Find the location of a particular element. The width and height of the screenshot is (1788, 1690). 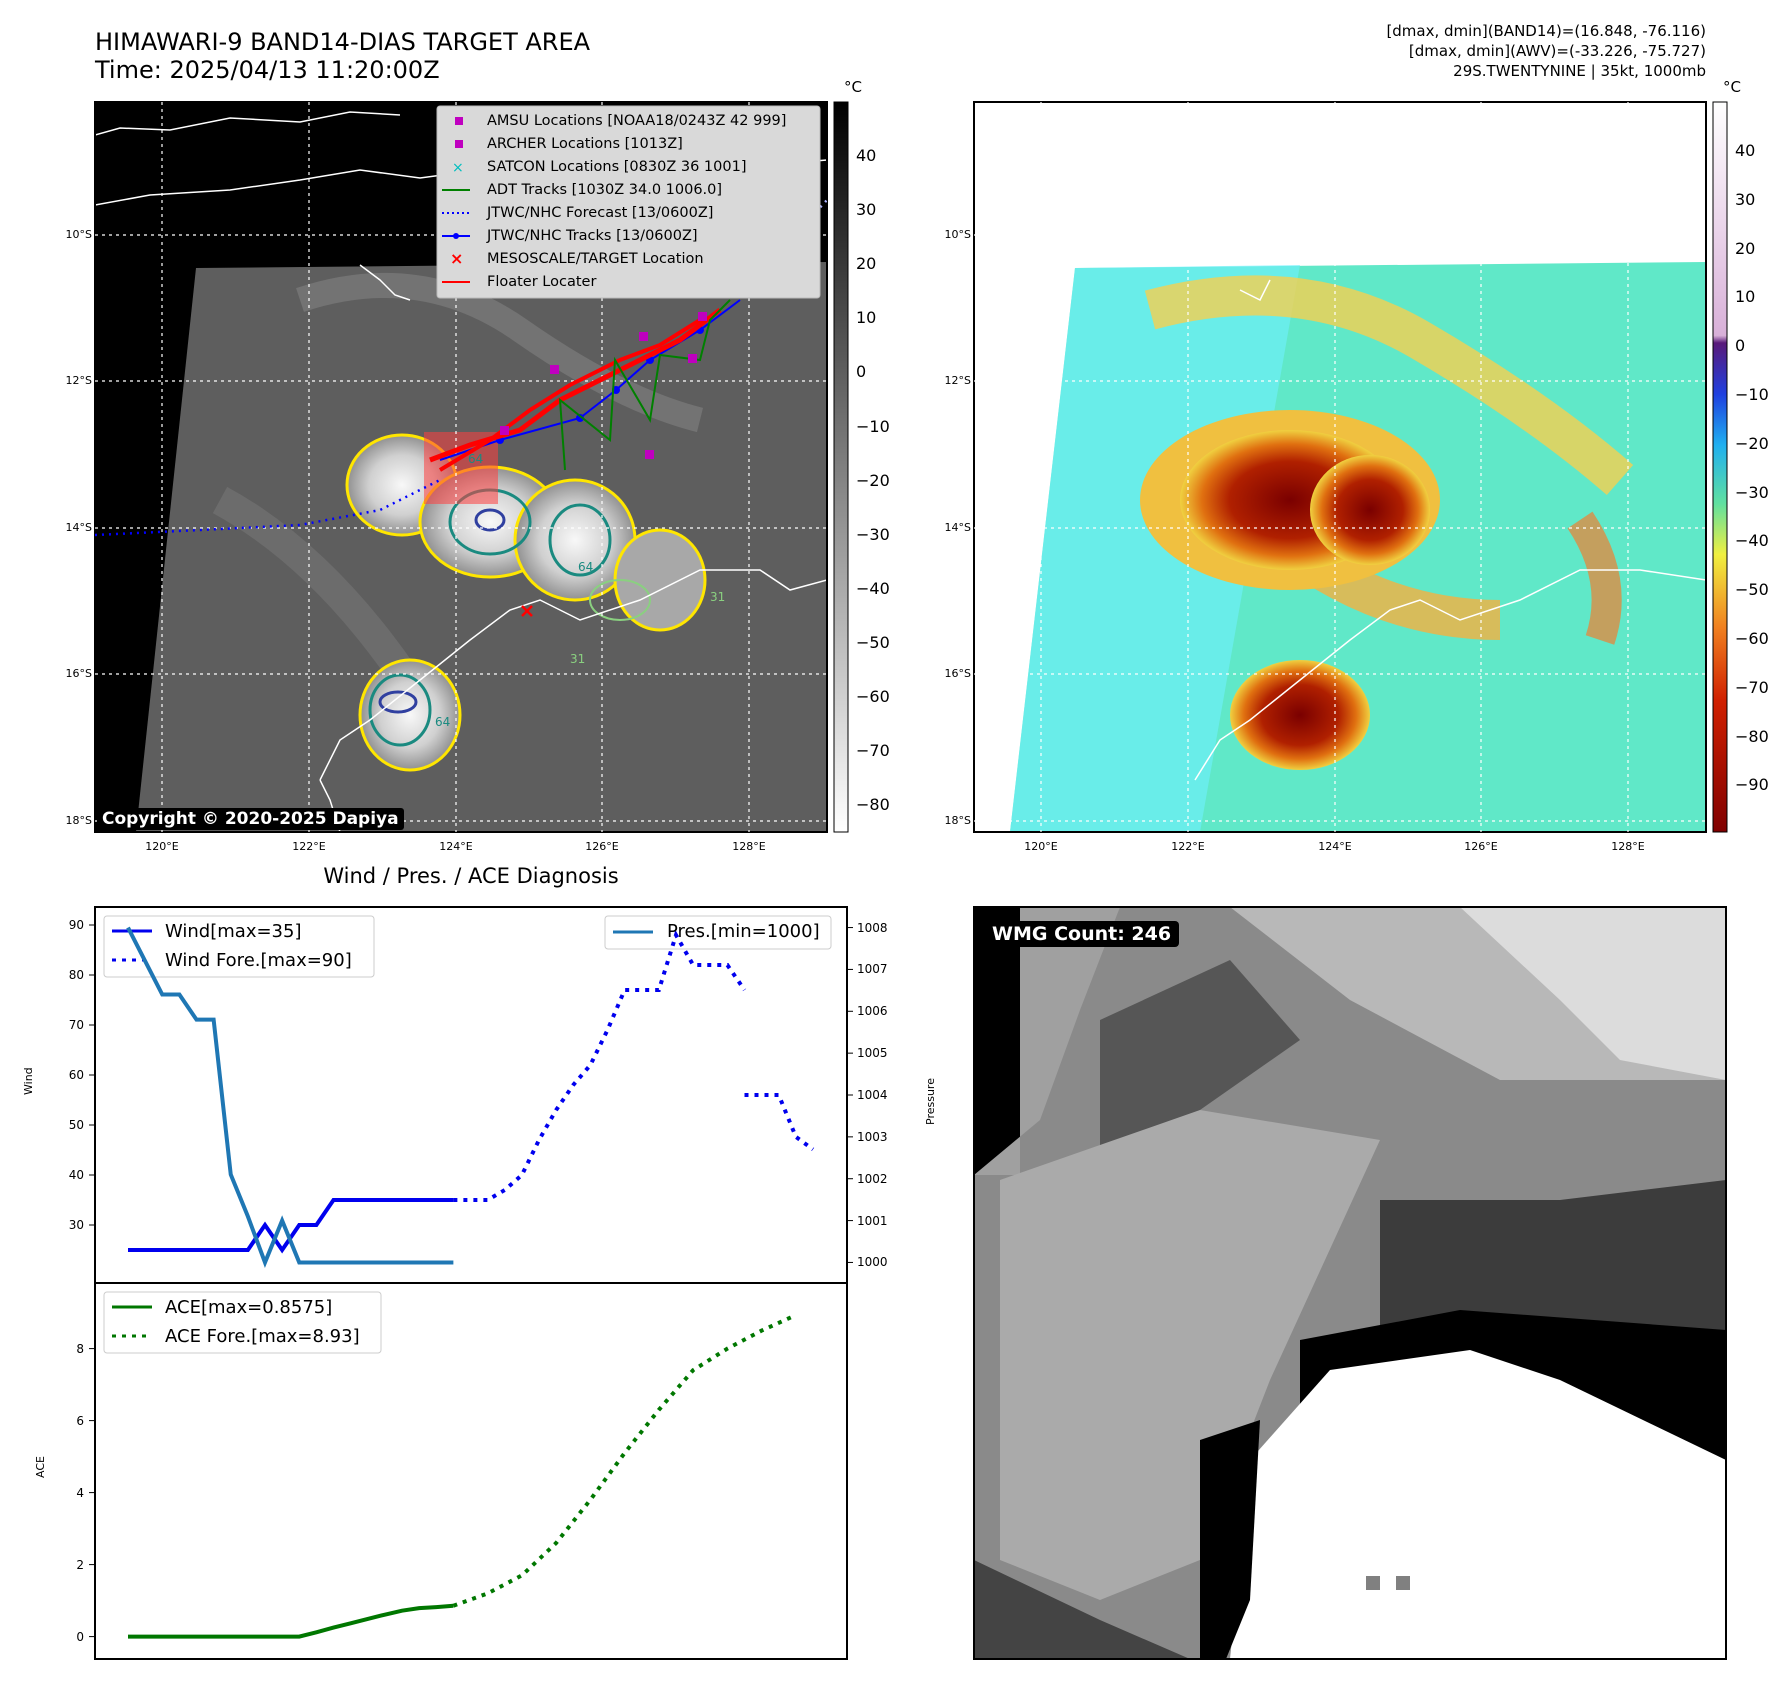

satcon-legend-swatch: × is located at coordinates (458, 168).